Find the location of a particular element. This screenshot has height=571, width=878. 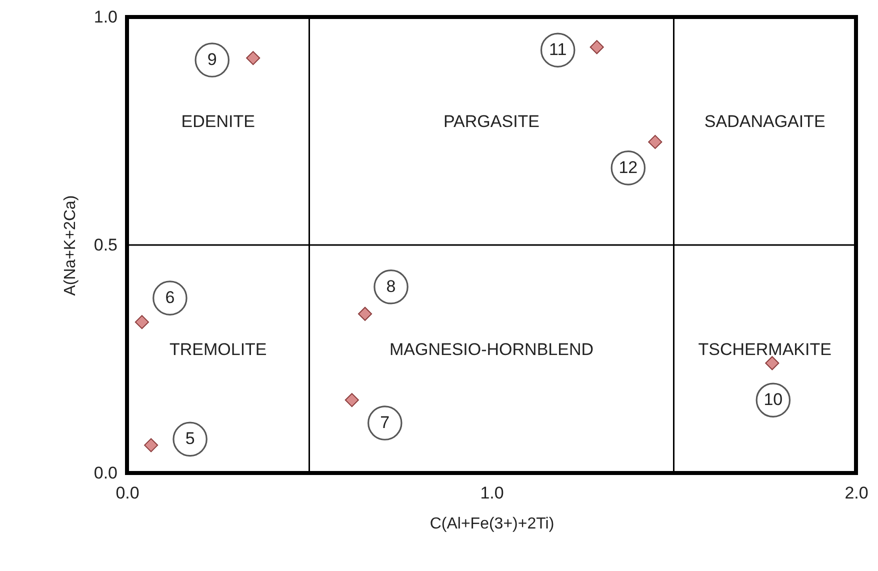

x-tick-label: 0.0 is located at coordinates (128, 493).